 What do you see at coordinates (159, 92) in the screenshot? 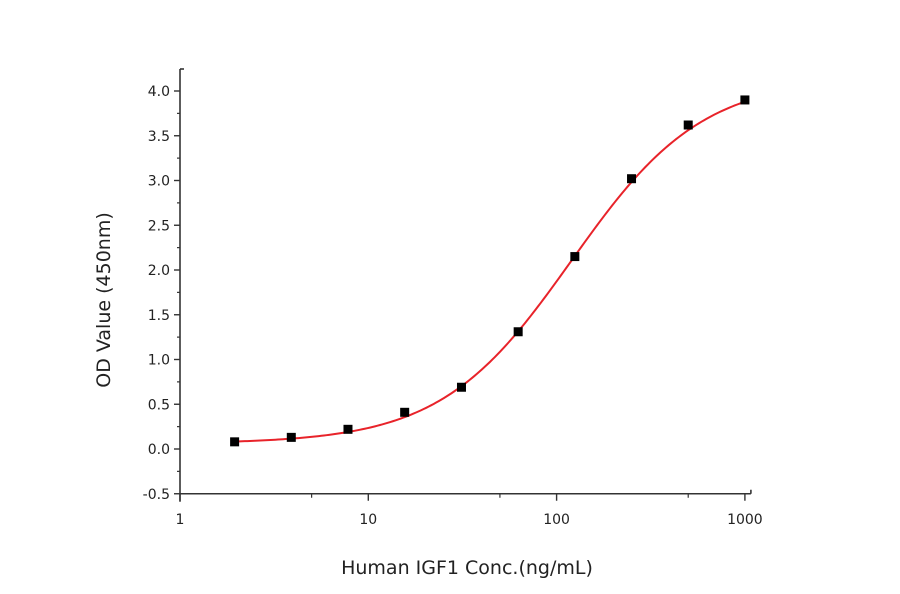
I see `y-tick-label: 4.0` at bounding box center [159, 92].